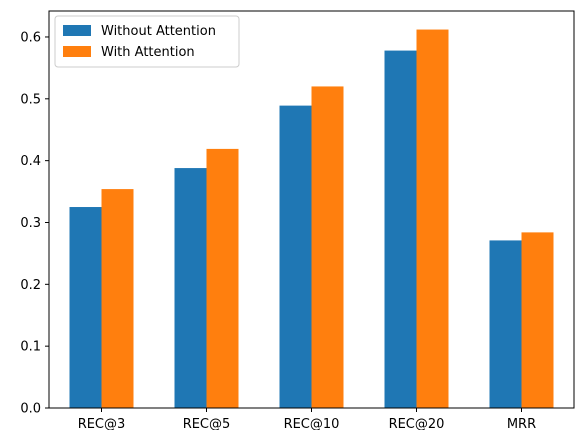  Describe the element at coordinates (77, 51) in the screenshot. I see `legend-swatch-with-attention` at that location.